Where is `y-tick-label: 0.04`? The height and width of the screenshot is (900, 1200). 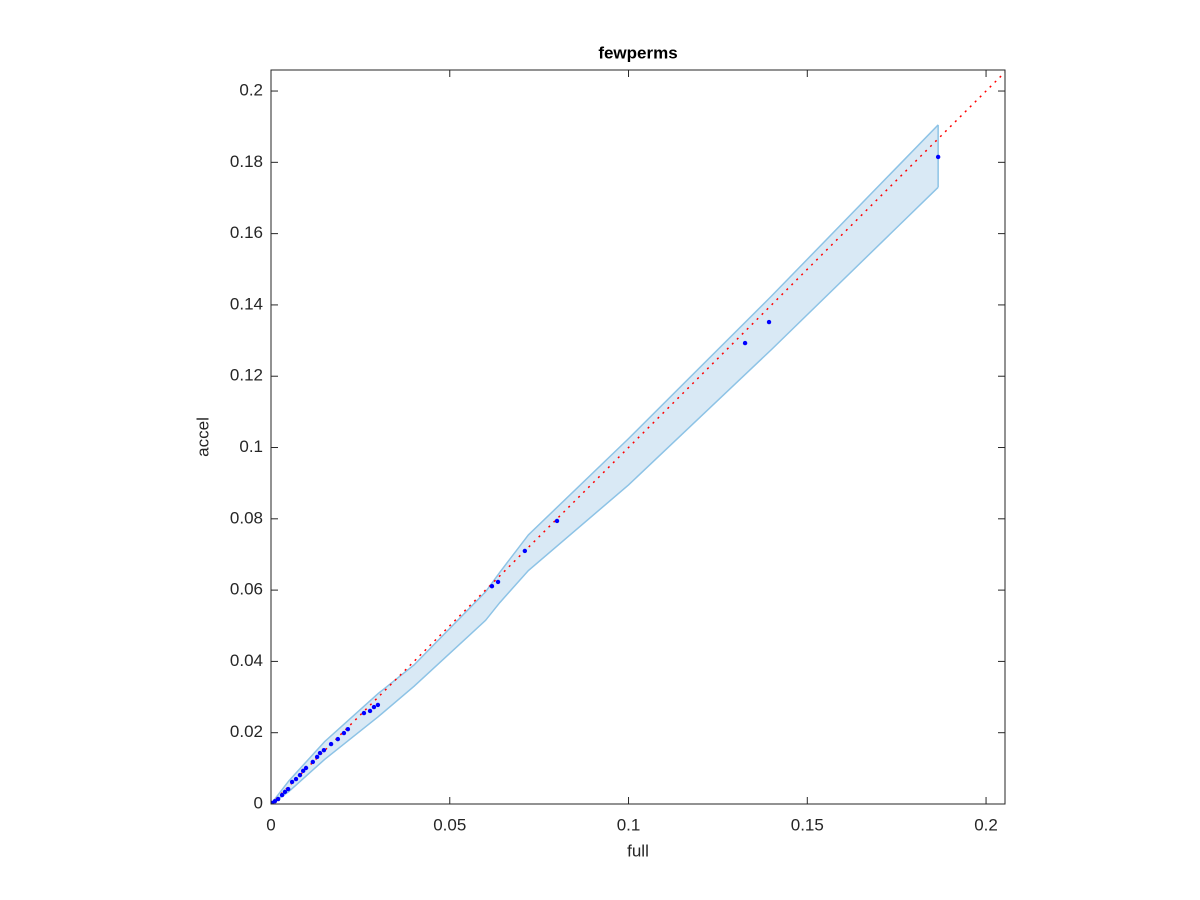
y-tick-label: 0.04 is located at coordinates (246, 660).